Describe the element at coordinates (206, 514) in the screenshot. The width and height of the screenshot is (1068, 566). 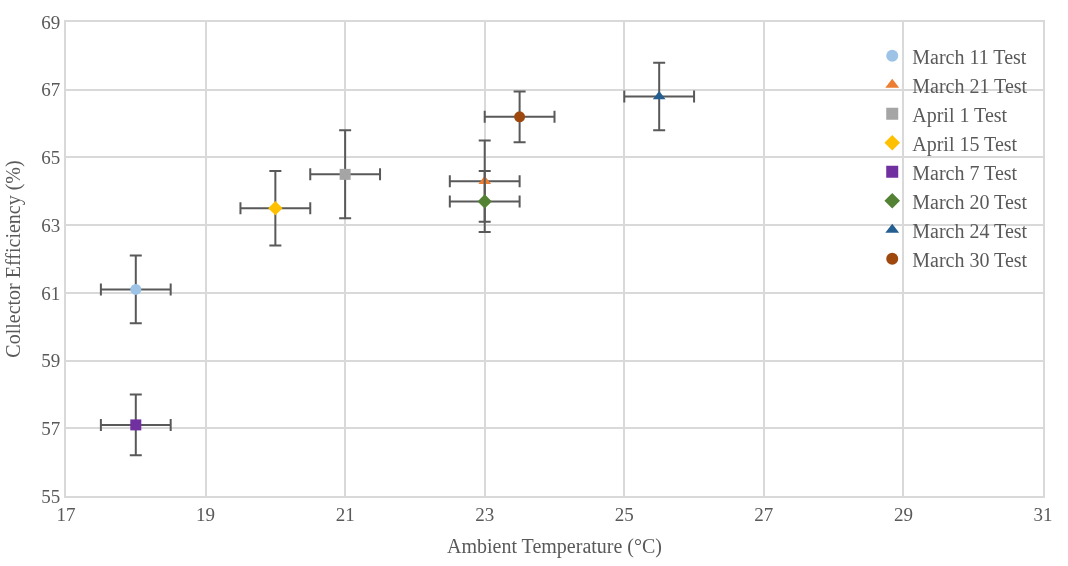
I see `x-tick-label: 19` at that location.